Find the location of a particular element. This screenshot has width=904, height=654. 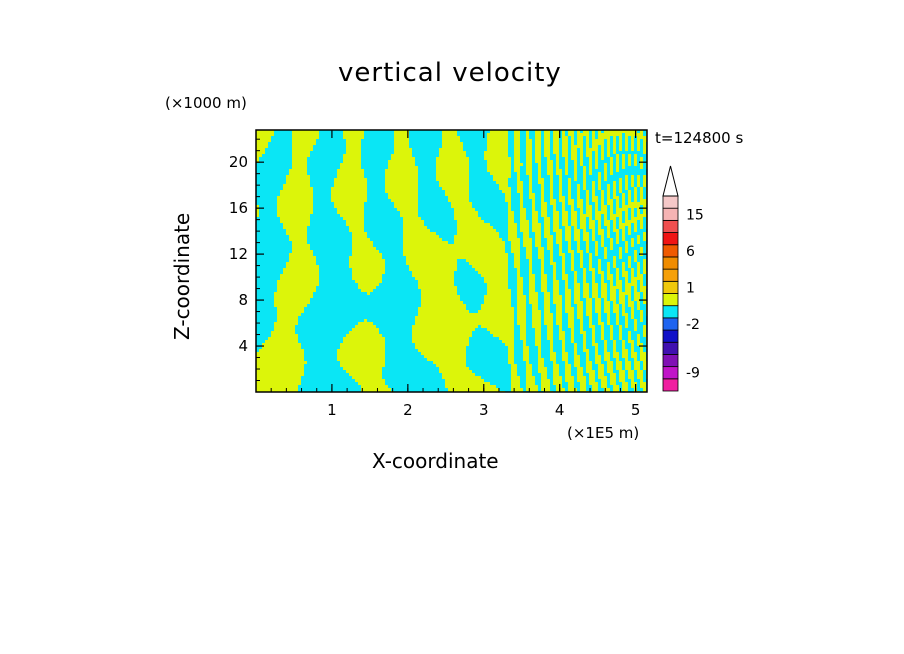

colorbar-segment is located at coordinates (670, 214).